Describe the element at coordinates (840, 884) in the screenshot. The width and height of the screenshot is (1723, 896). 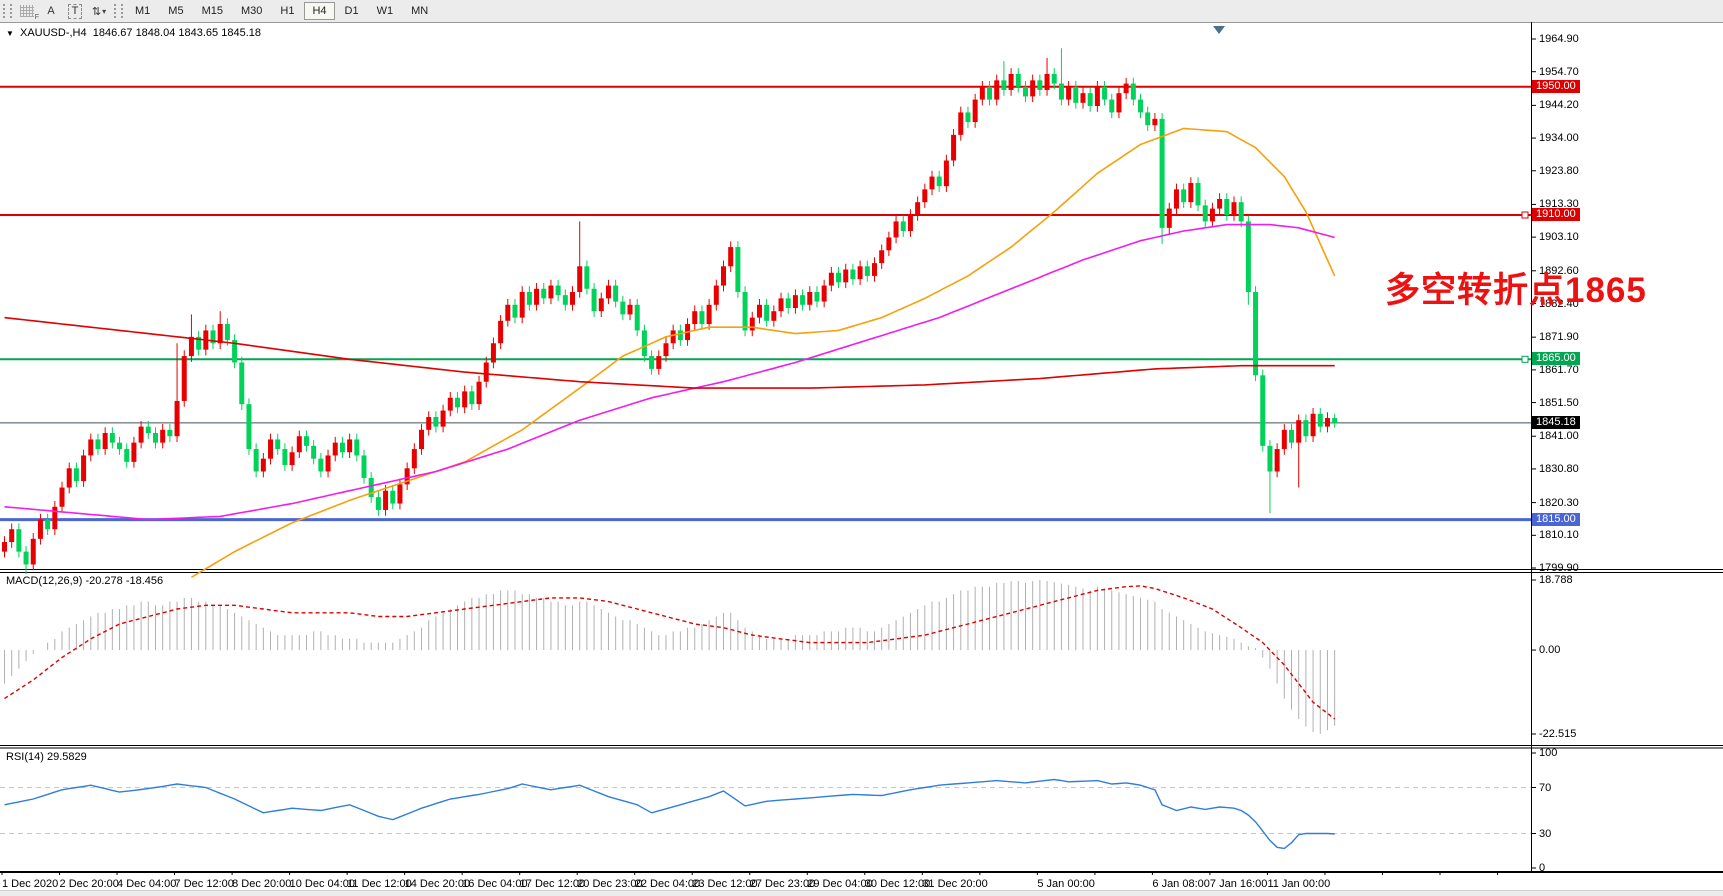
I see `date-tick-label: 29 Dec 04:00` at that location.